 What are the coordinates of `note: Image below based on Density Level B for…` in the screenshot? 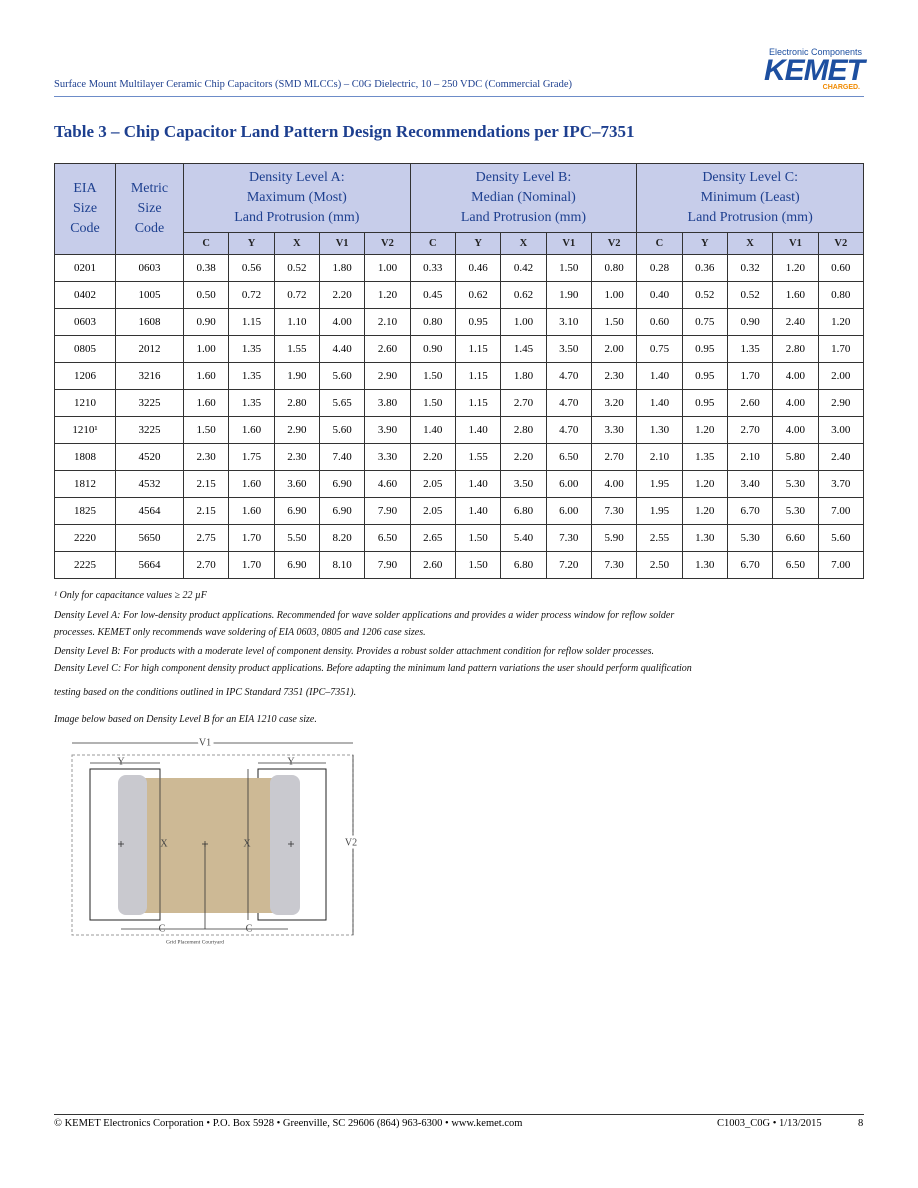 It's located at (185, 719).